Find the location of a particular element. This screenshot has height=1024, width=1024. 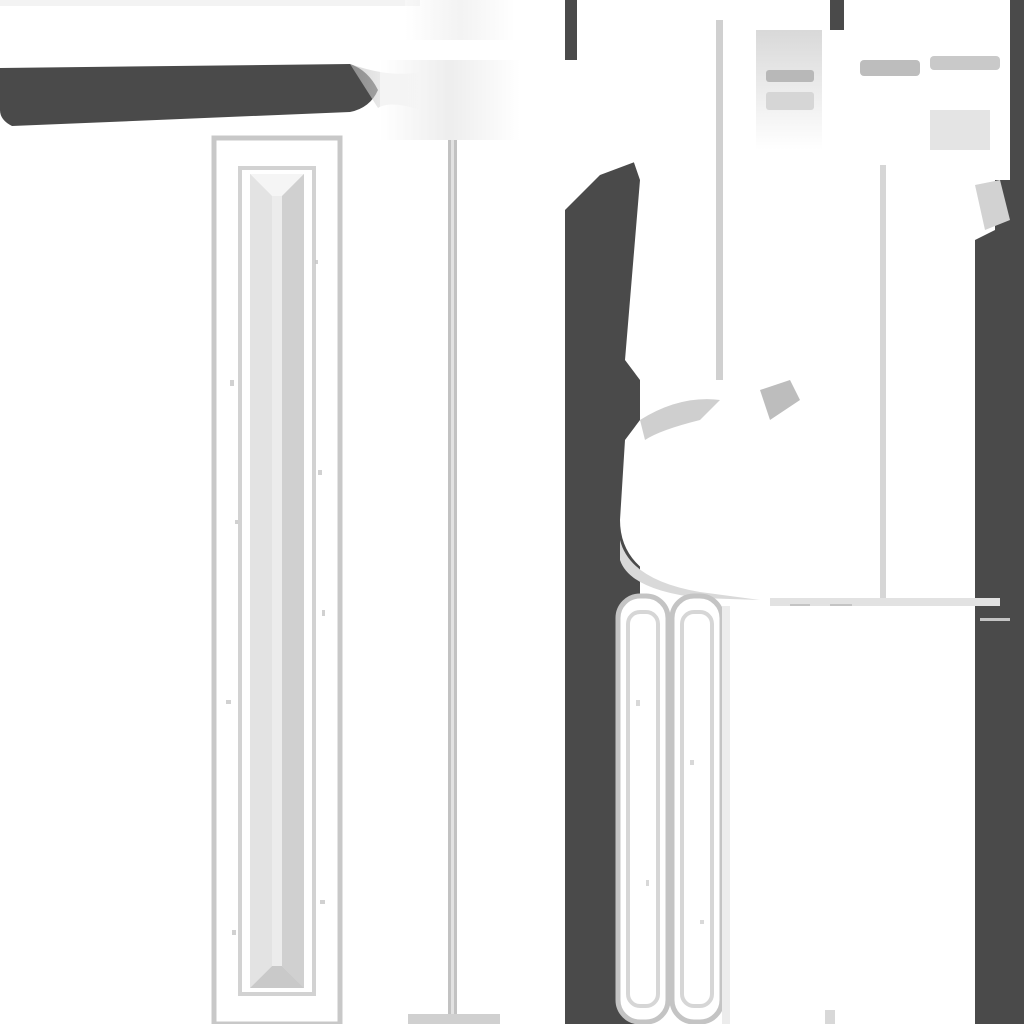

bottom-right-column is located at coordinates (877, 815).